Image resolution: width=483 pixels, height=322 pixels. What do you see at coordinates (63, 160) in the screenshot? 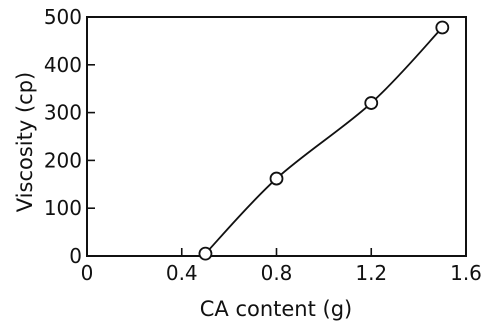
I see `y-tick-label: 200` at bounding box center [63, 160].